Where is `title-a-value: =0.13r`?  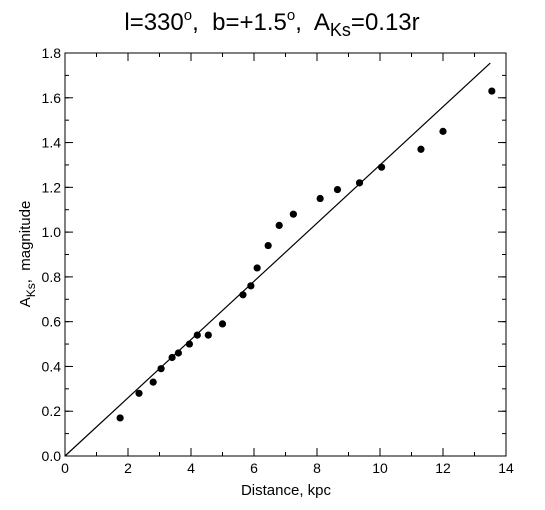 title-a-value: =0.13r is located at coordinates (385, 22).